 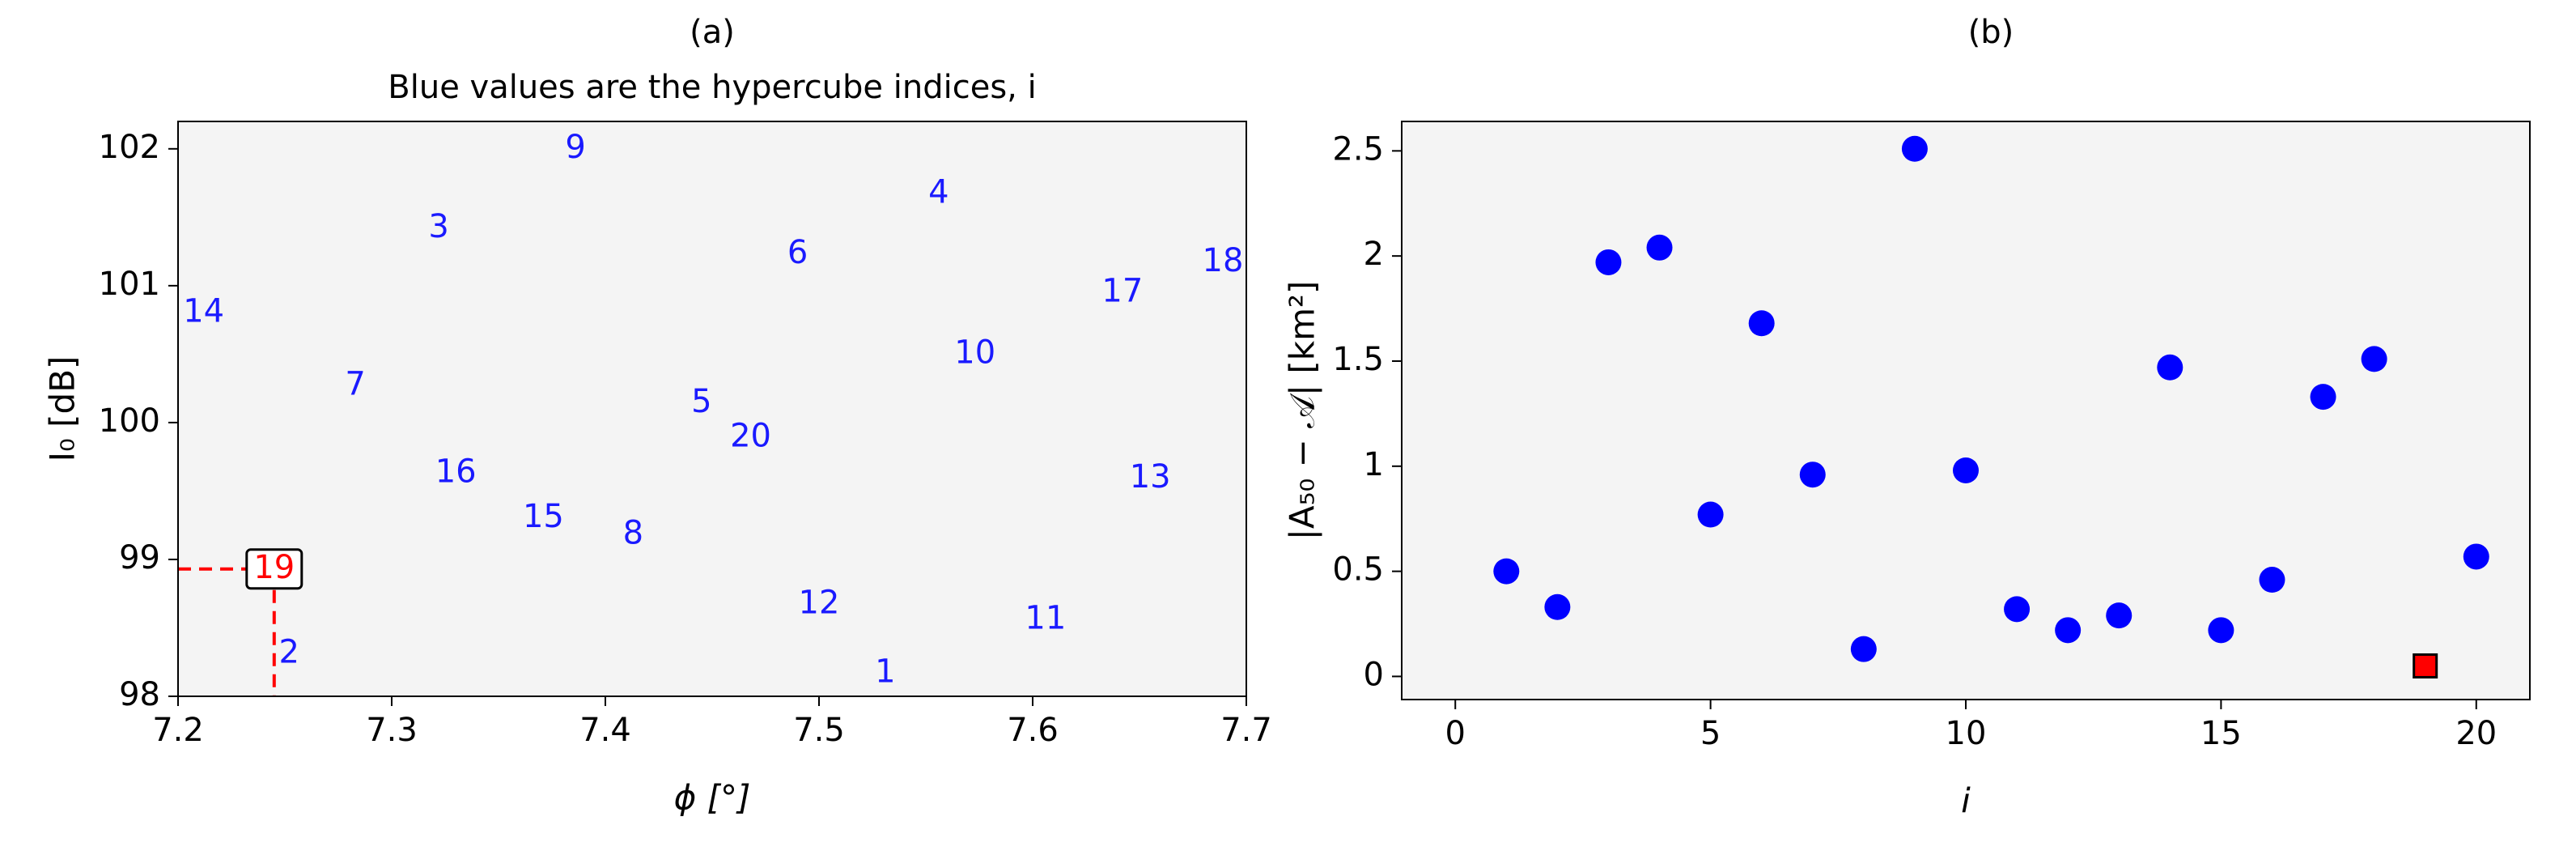 I want to click on x-axis-title: ϕ [°], so click(x=712, y=798).